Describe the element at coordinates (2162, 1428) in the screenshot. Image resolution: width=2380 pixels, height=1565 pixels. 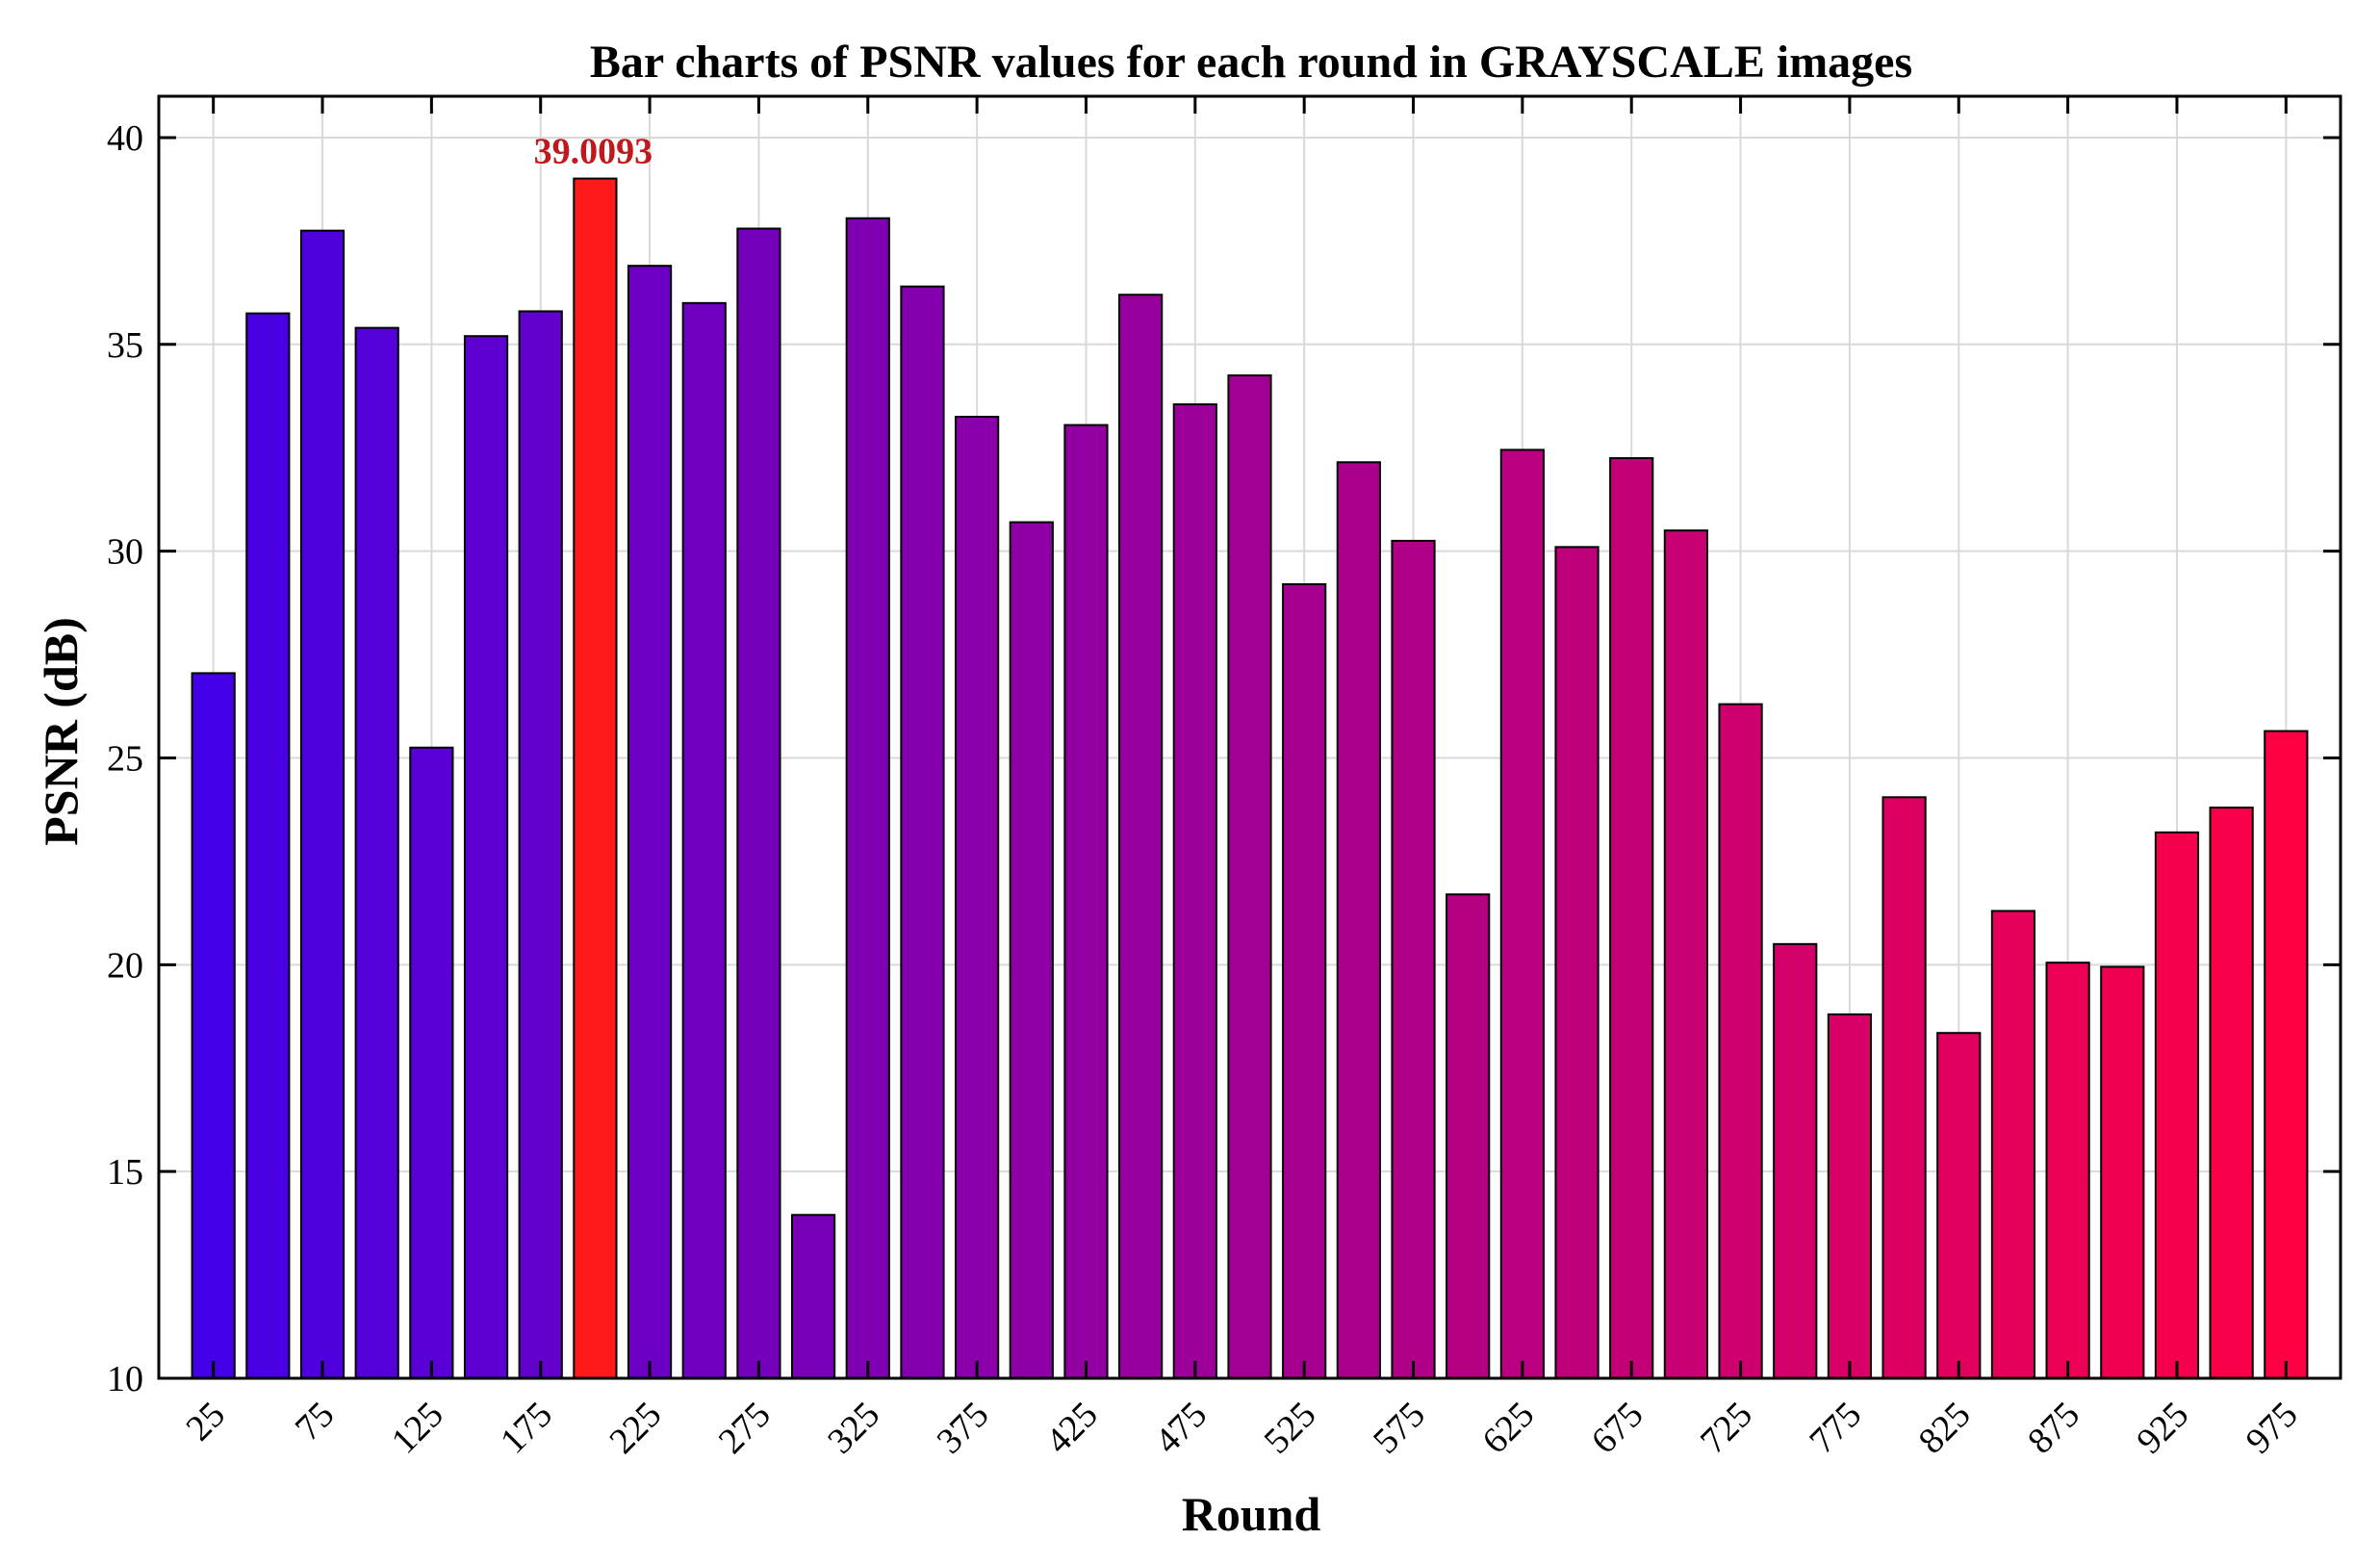
I see `x-tick-label: 925` at that location.